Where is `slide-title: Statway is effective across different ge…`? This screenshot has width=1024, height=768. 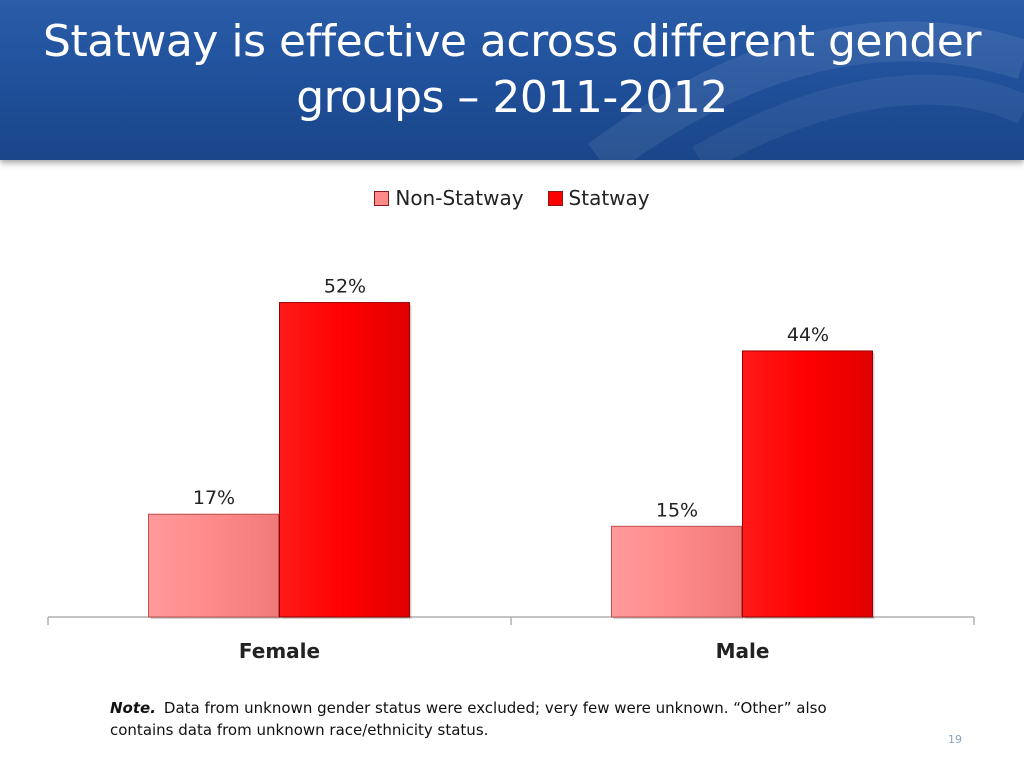 slide-title: Statway is effective across different ge… is located at coordinates (512, 69).